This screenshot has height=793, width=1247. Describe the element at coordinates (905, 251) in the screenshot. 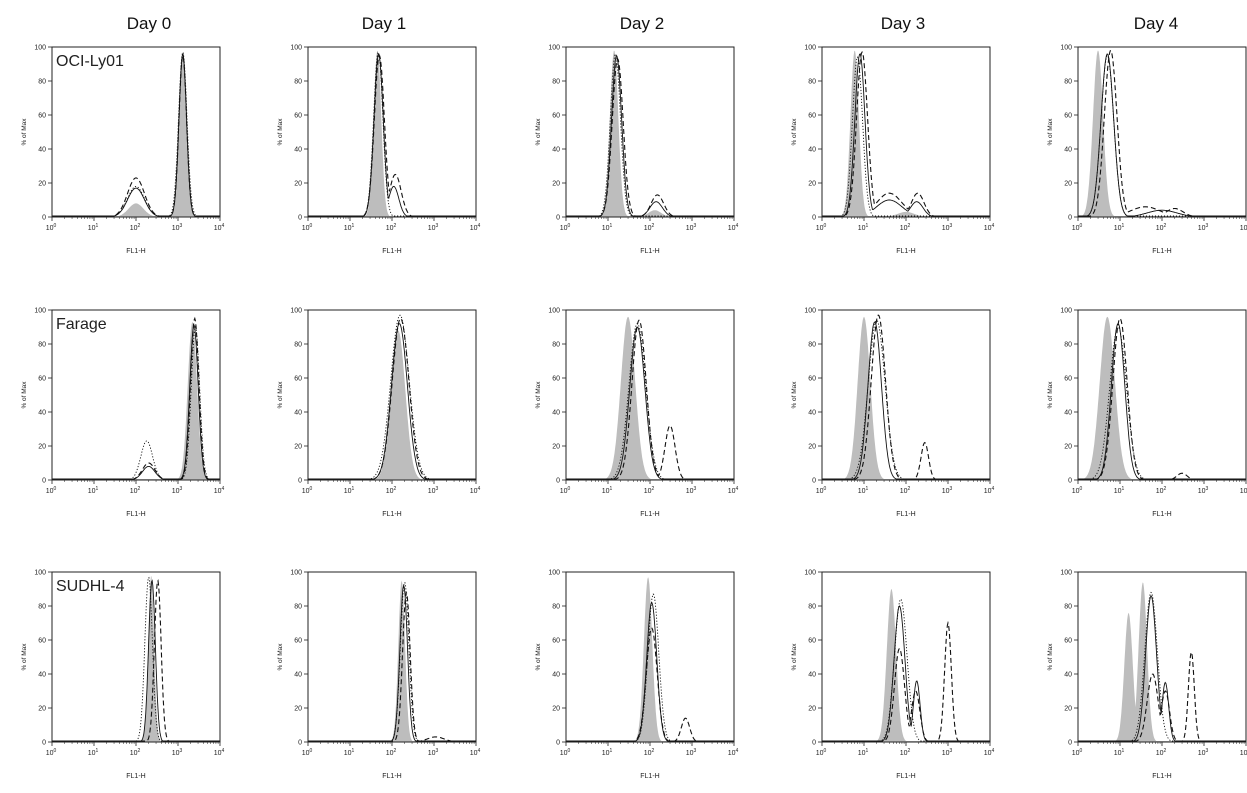

I see `x-axis-label: FL1-H` at that location.